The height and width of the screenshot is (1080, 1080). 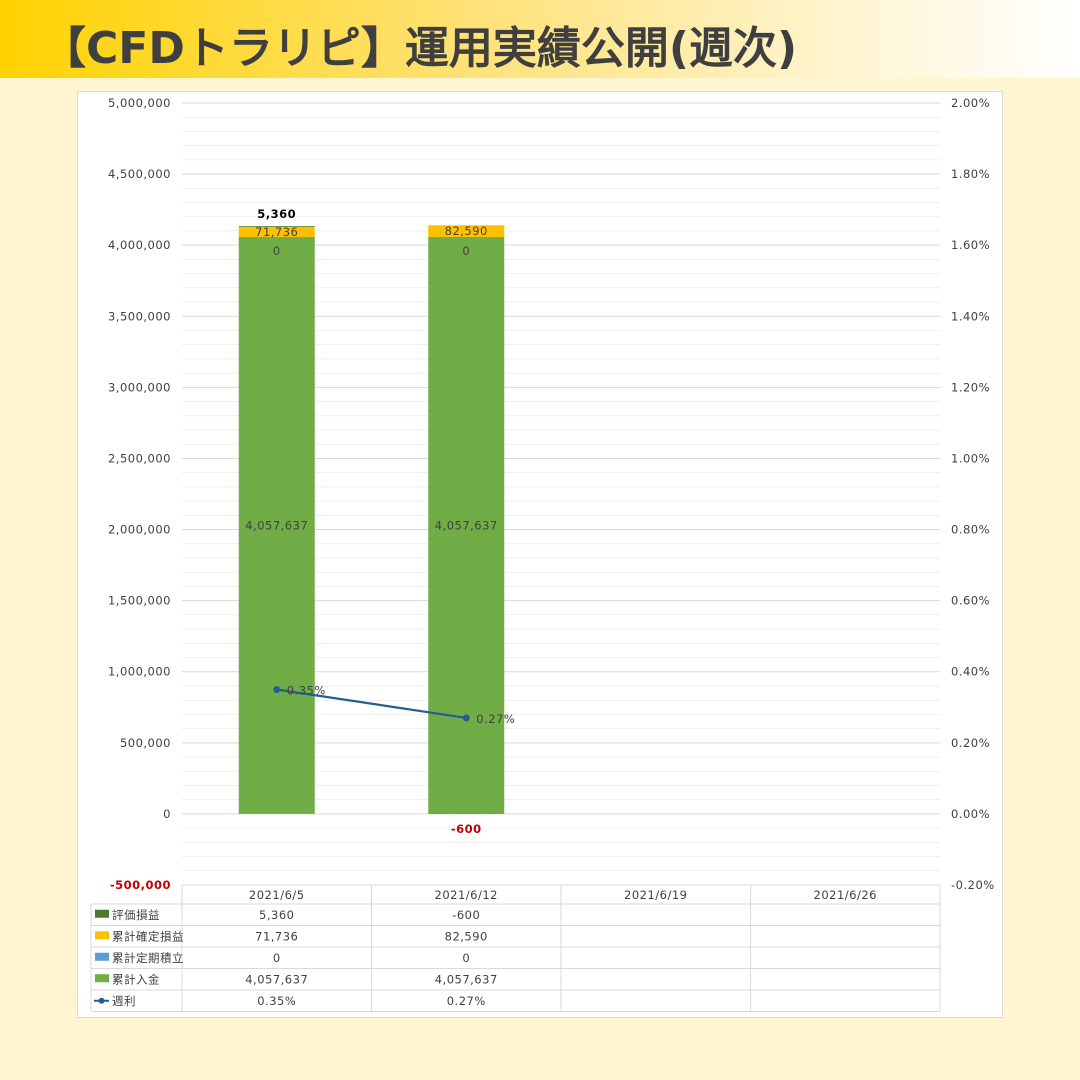 I want to click on y-right-tick-label: 2.00%, so click(x=970, y=103).